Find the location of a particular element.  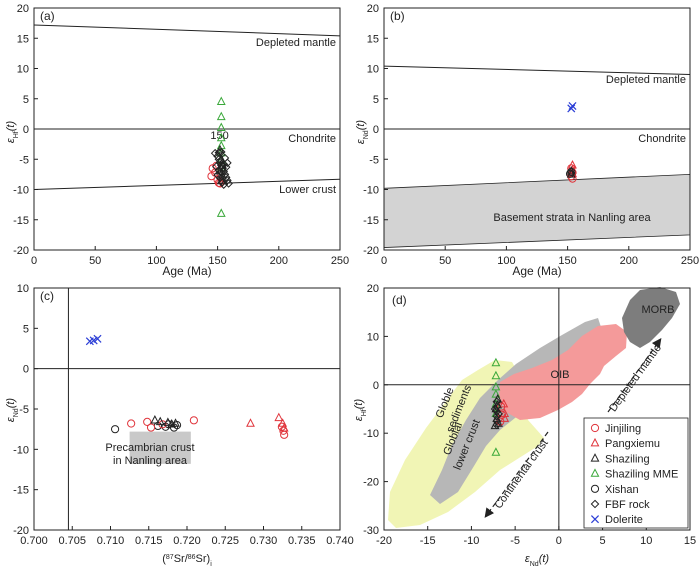

field-label-precambrian-1: Precambrian crust is located at coordinates (149, 448).